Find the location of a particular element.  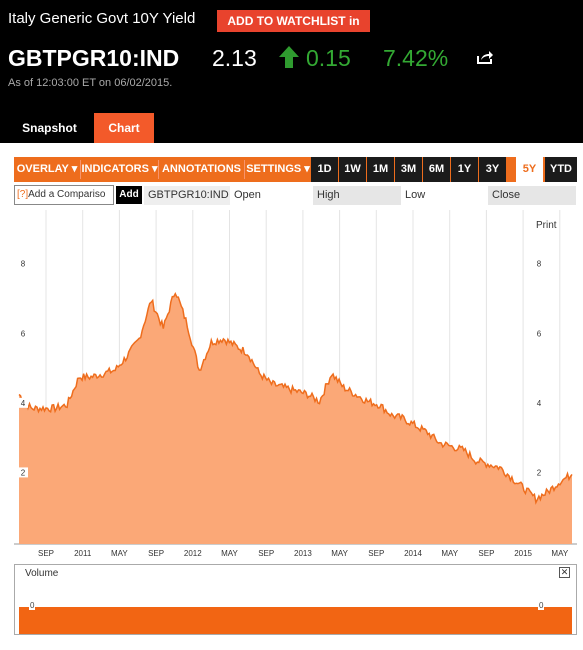

range-3m-button: 3M is located at coordinates (408, 169).